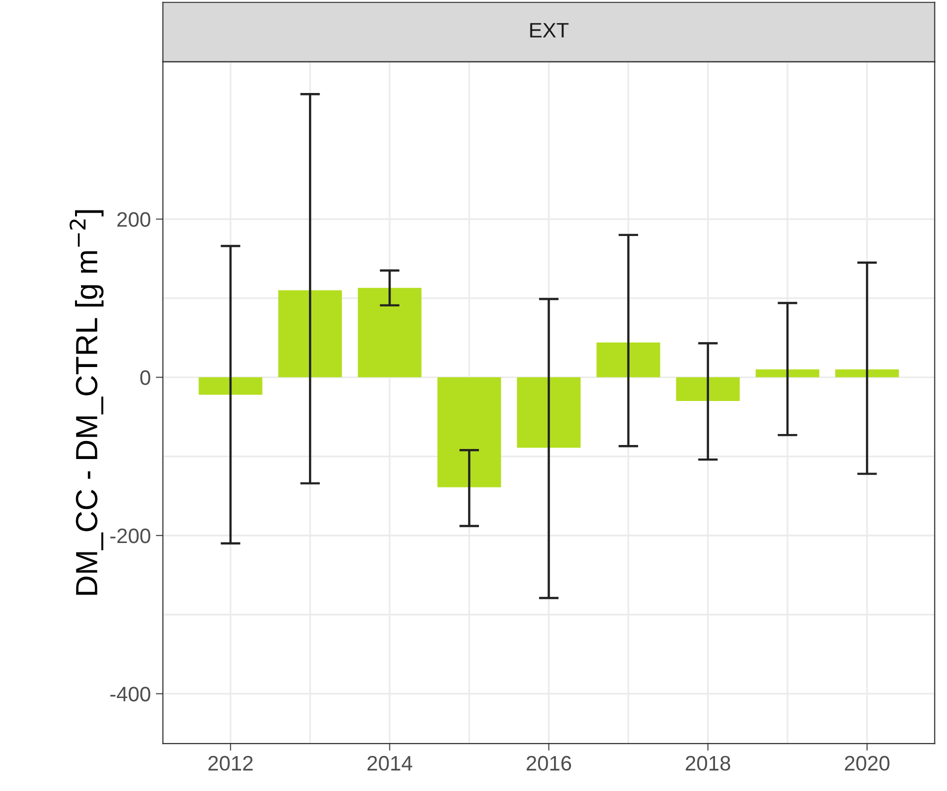 The width and height of the screenshot is (947, 791). What do you see at coordinates (867, 763) in the screenshot?
I see `x-tick-label: 2020` at bounding box center [867, 763].